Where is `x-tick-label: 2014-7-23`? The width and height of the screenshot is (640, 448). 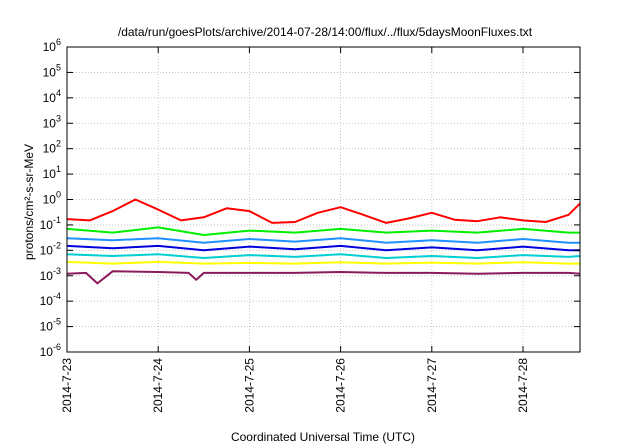 x-tick-label: 2014-7-23 is located at coordinates (67, 385).